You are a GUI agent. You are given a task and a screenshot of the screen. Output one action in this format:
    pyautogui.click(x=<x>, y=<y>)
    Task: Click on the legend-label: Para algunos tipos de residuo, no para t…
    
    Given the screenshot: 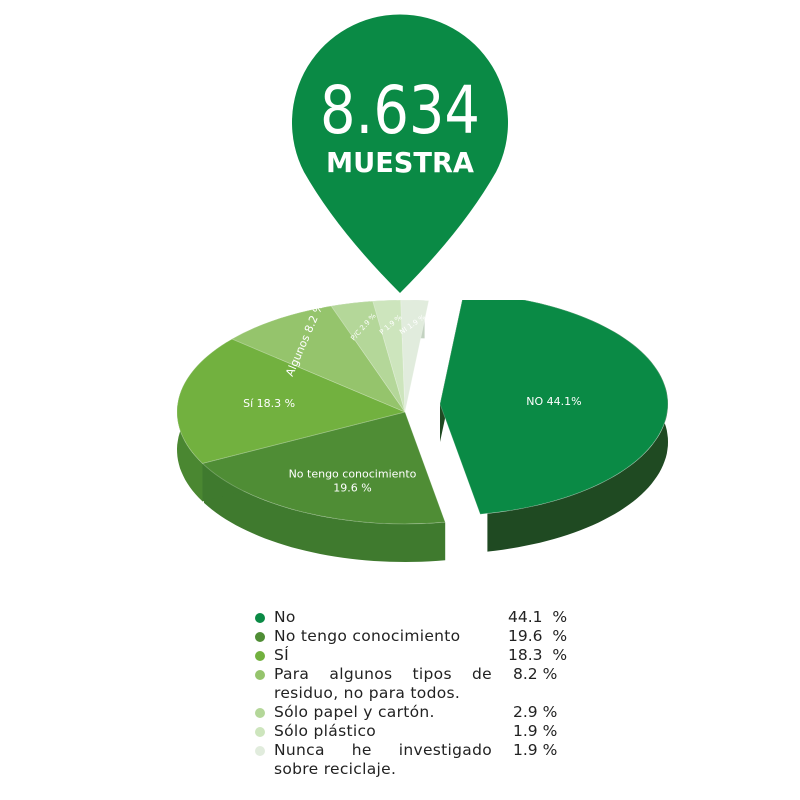 What is the action you would take?
    pyautogui.click(x=383, y=684)
    